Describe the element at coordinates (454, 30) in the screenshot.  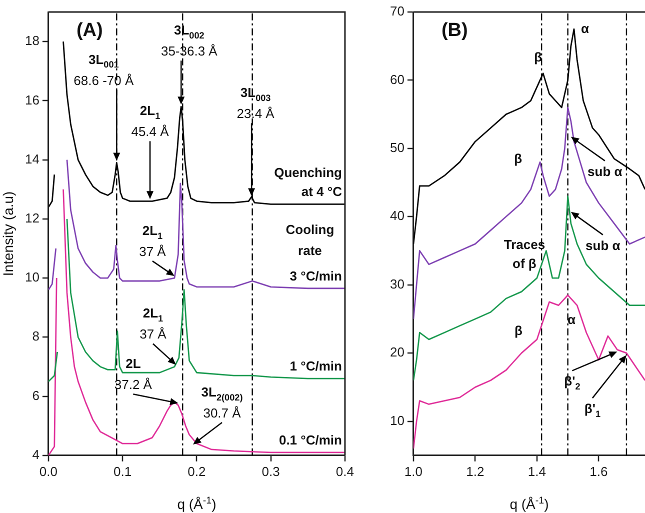
I see `chart-title: (B)` at that location.